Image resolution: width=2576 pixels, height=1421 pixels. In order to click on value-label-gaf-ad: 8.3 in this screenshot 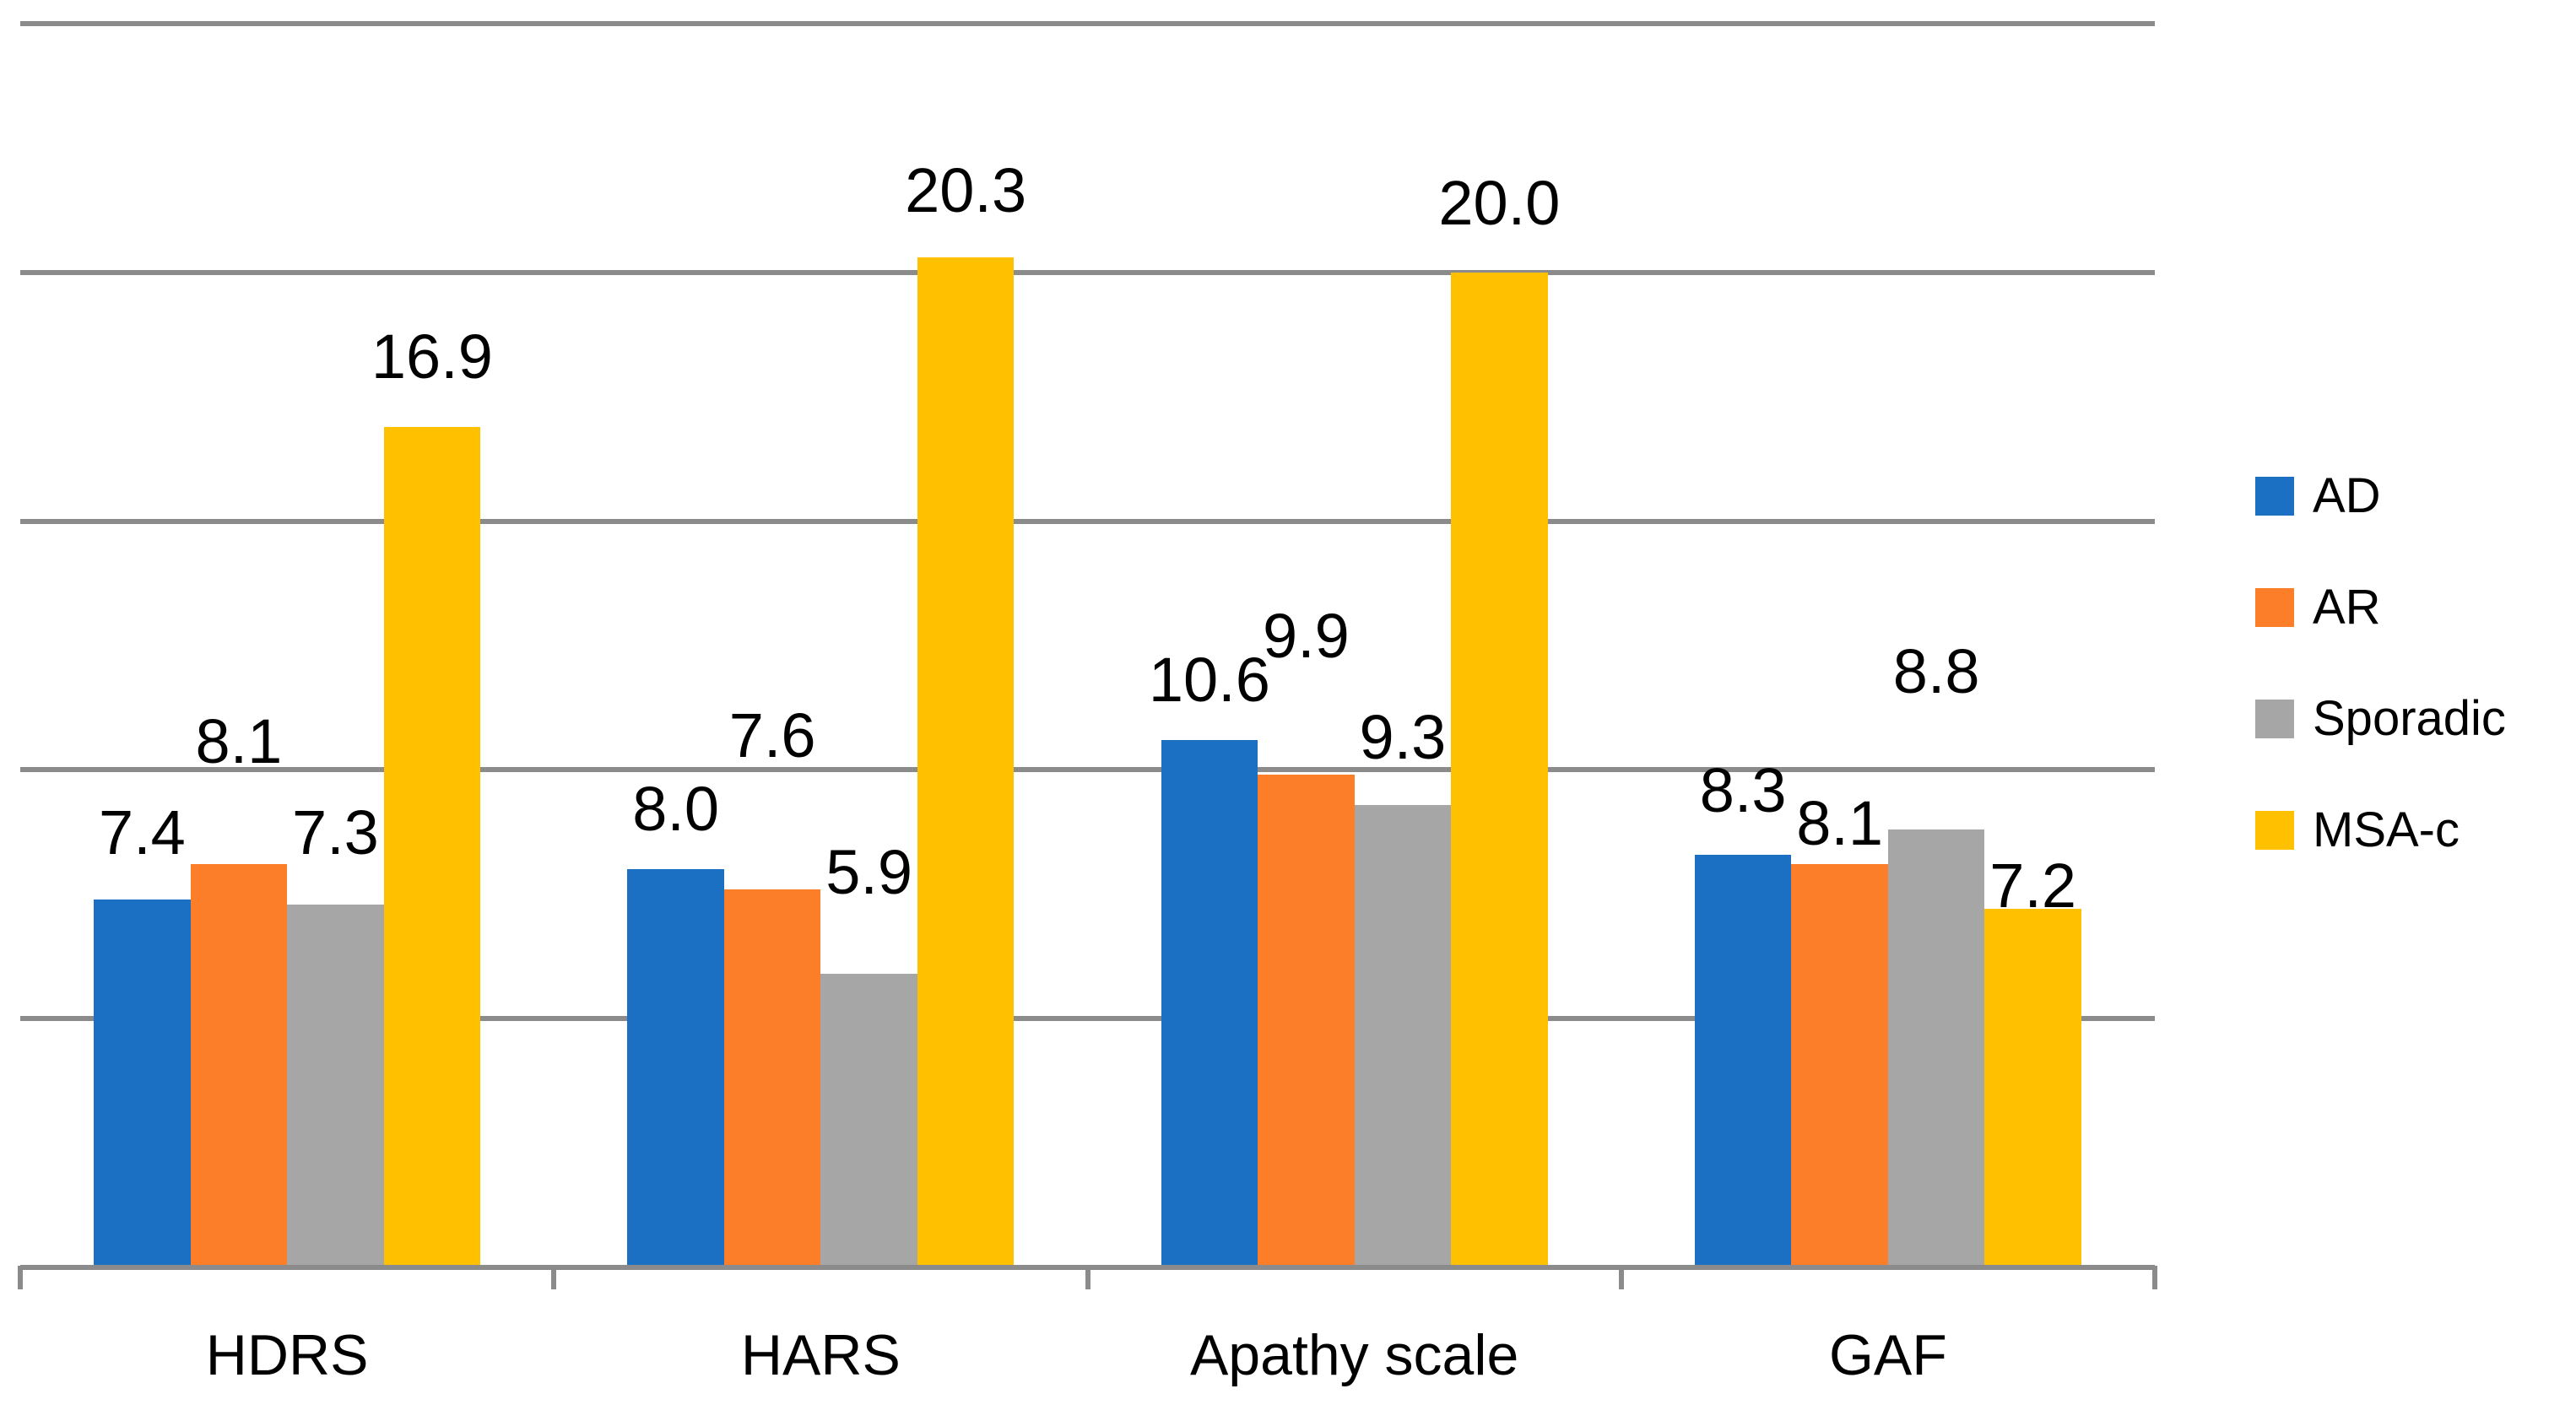, I will do `click(1743, 789)`.